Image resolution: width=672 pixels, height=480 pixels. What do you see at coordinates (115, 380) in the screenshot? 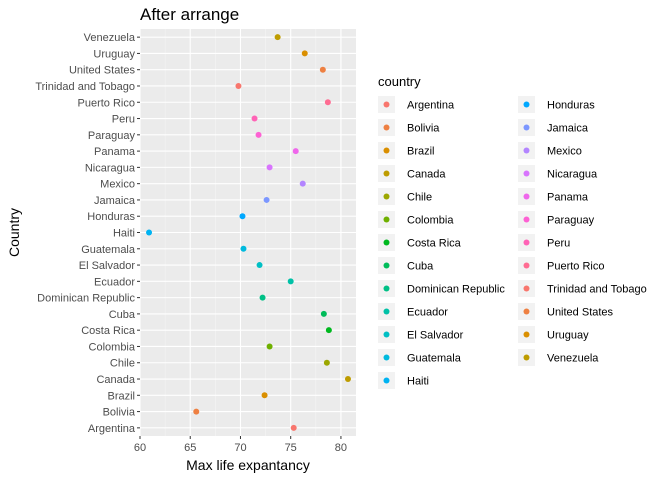
I see `y-tick-label: Canada` at bounding box center [115, 380].